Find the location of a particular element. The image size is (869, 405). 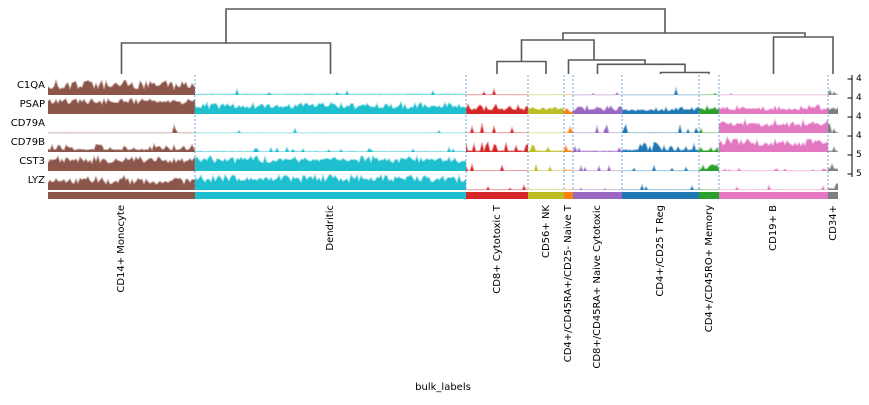

gene-label-lyz: LYZ is located at coordinates (36, 180).